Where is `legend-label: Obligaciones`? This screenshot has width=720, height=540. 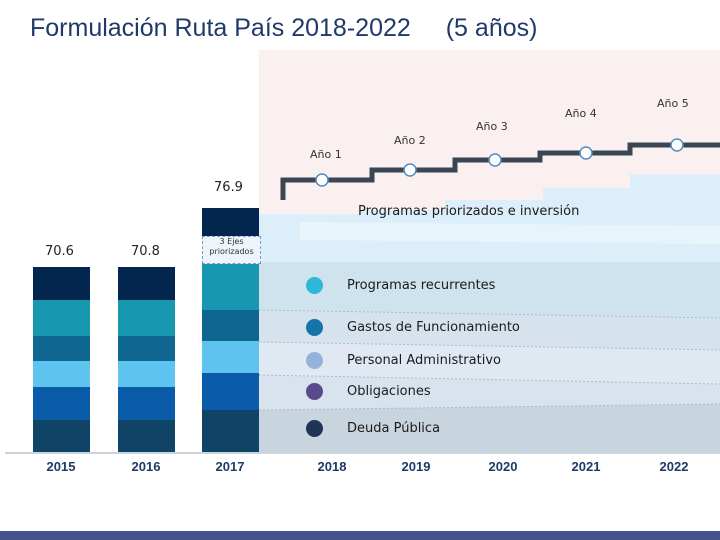
legend-label: Obligaciones is located at coordinates (389, 391).